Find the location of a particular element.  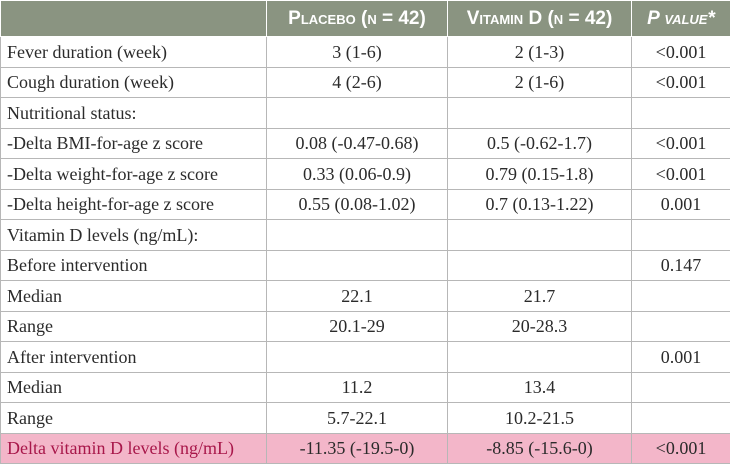

placebo-value: 3 (1-6) is located at coordinates (357, 52).